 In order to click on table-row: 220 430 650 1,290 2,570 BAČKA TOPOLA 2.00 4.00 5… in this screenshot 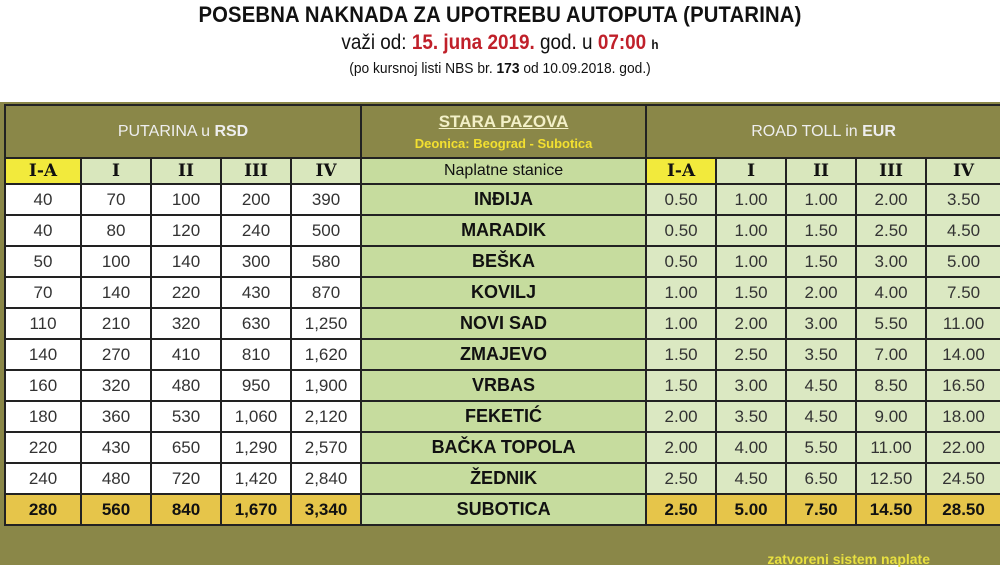, I will do `click(502, 447)`.